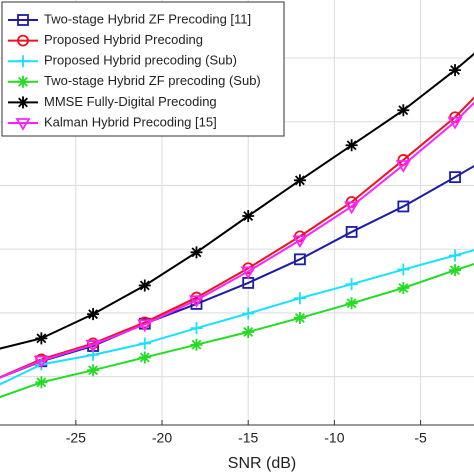  Describe the element at coordinates (130, 101) in the screenshot. I see `legend-label: MMSE Fully-Digital Precoding` at that location.